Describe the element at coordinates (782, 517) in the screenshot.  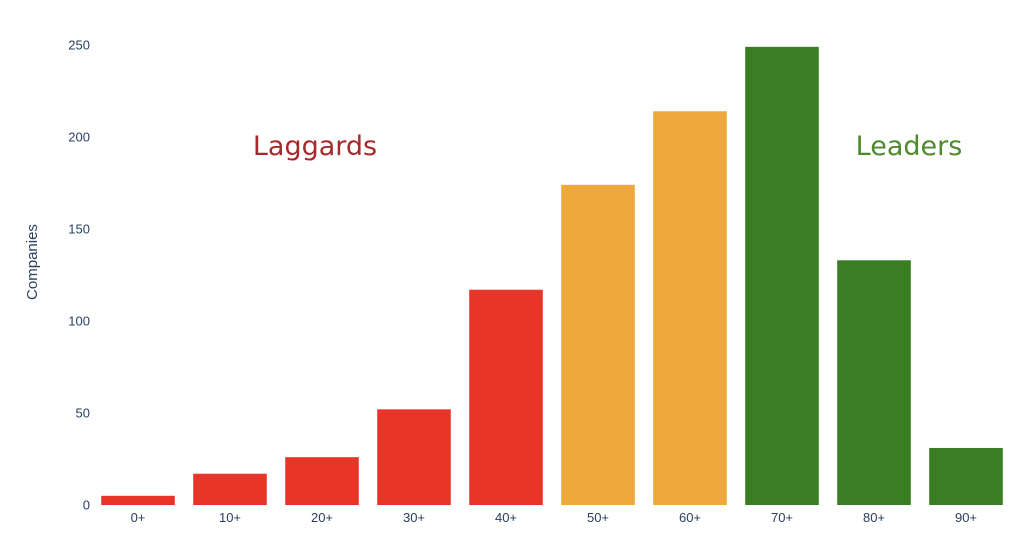
I see `x-tick-label: 70+` at that location.